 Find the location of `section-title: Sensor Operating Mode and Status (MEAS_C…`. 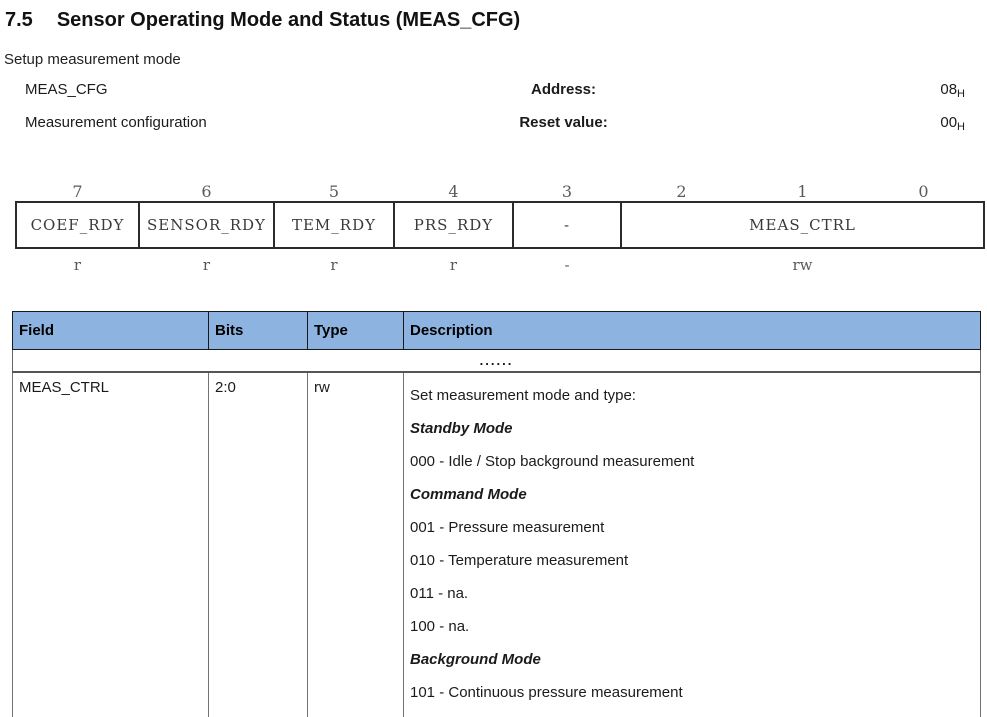

section-title: Sensor Operating Mode and Status (MEAS_C… is located at coordinates (288, 20).